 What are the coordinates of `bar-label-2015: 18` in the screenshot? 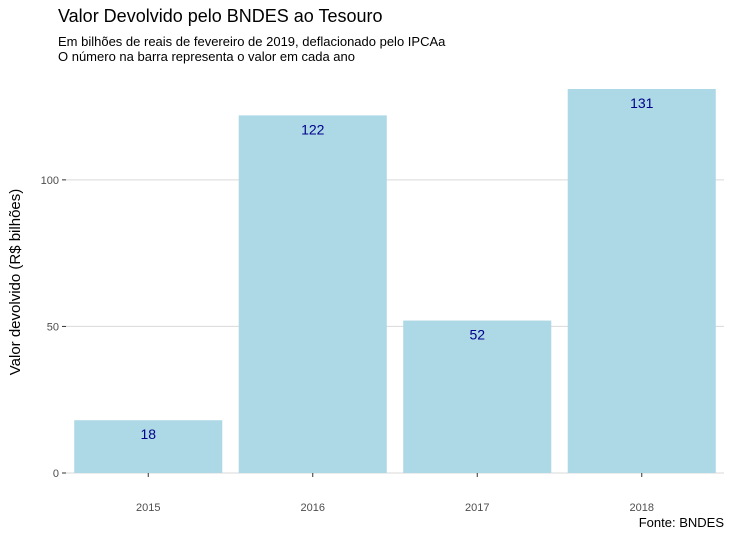 It's located at (148, 434).